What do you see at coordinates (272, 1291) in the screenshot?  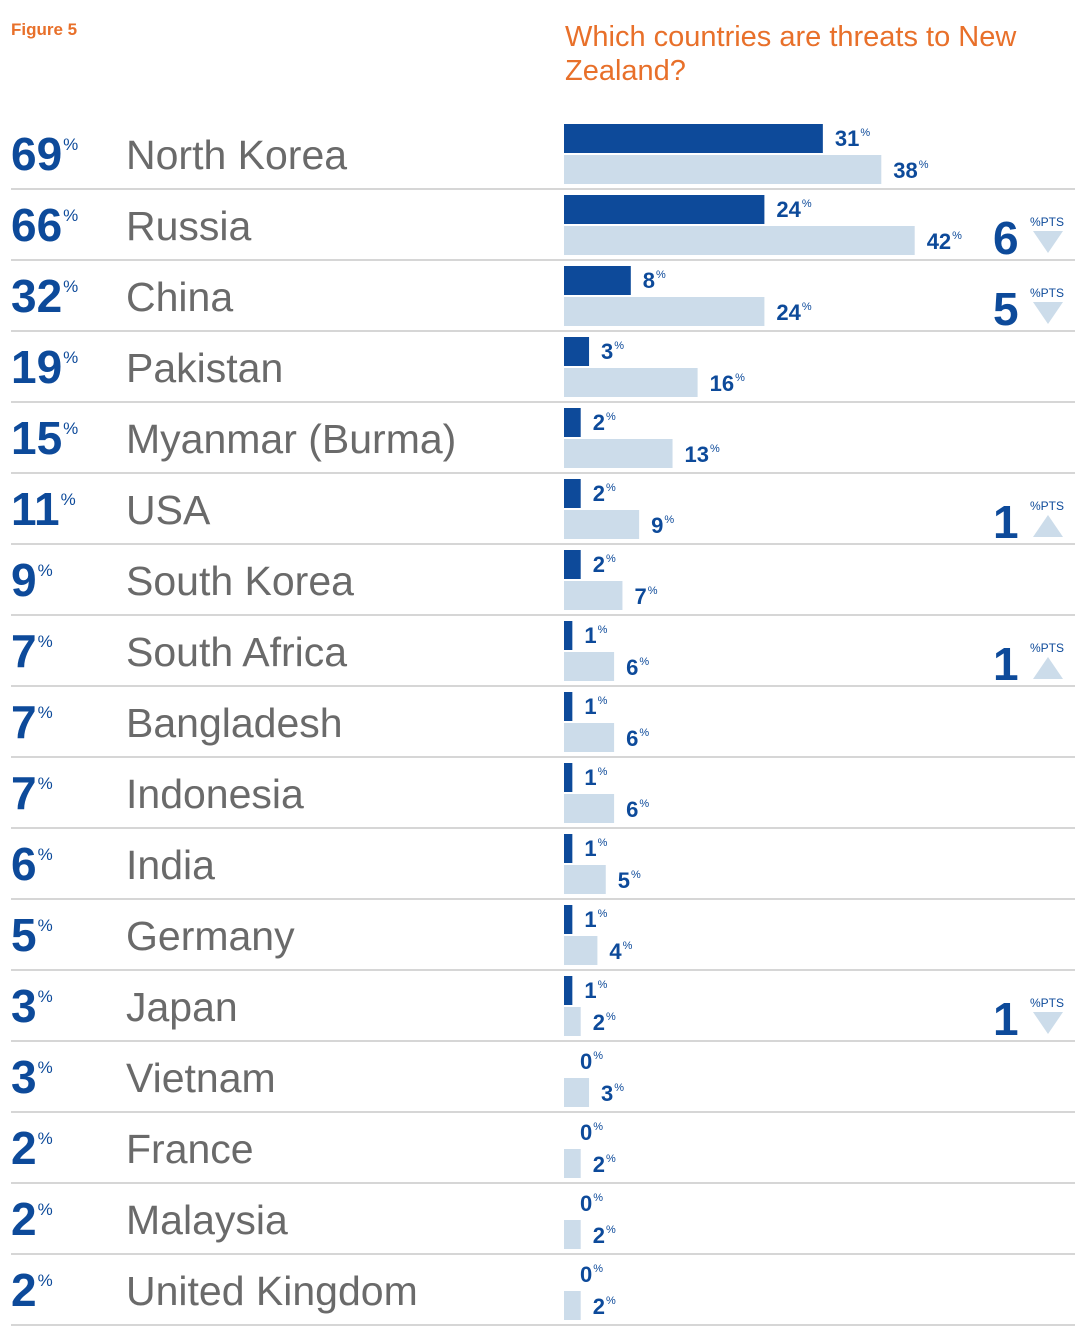 I see `country-label: United Kingdom` at bounding box center [272, 1291].